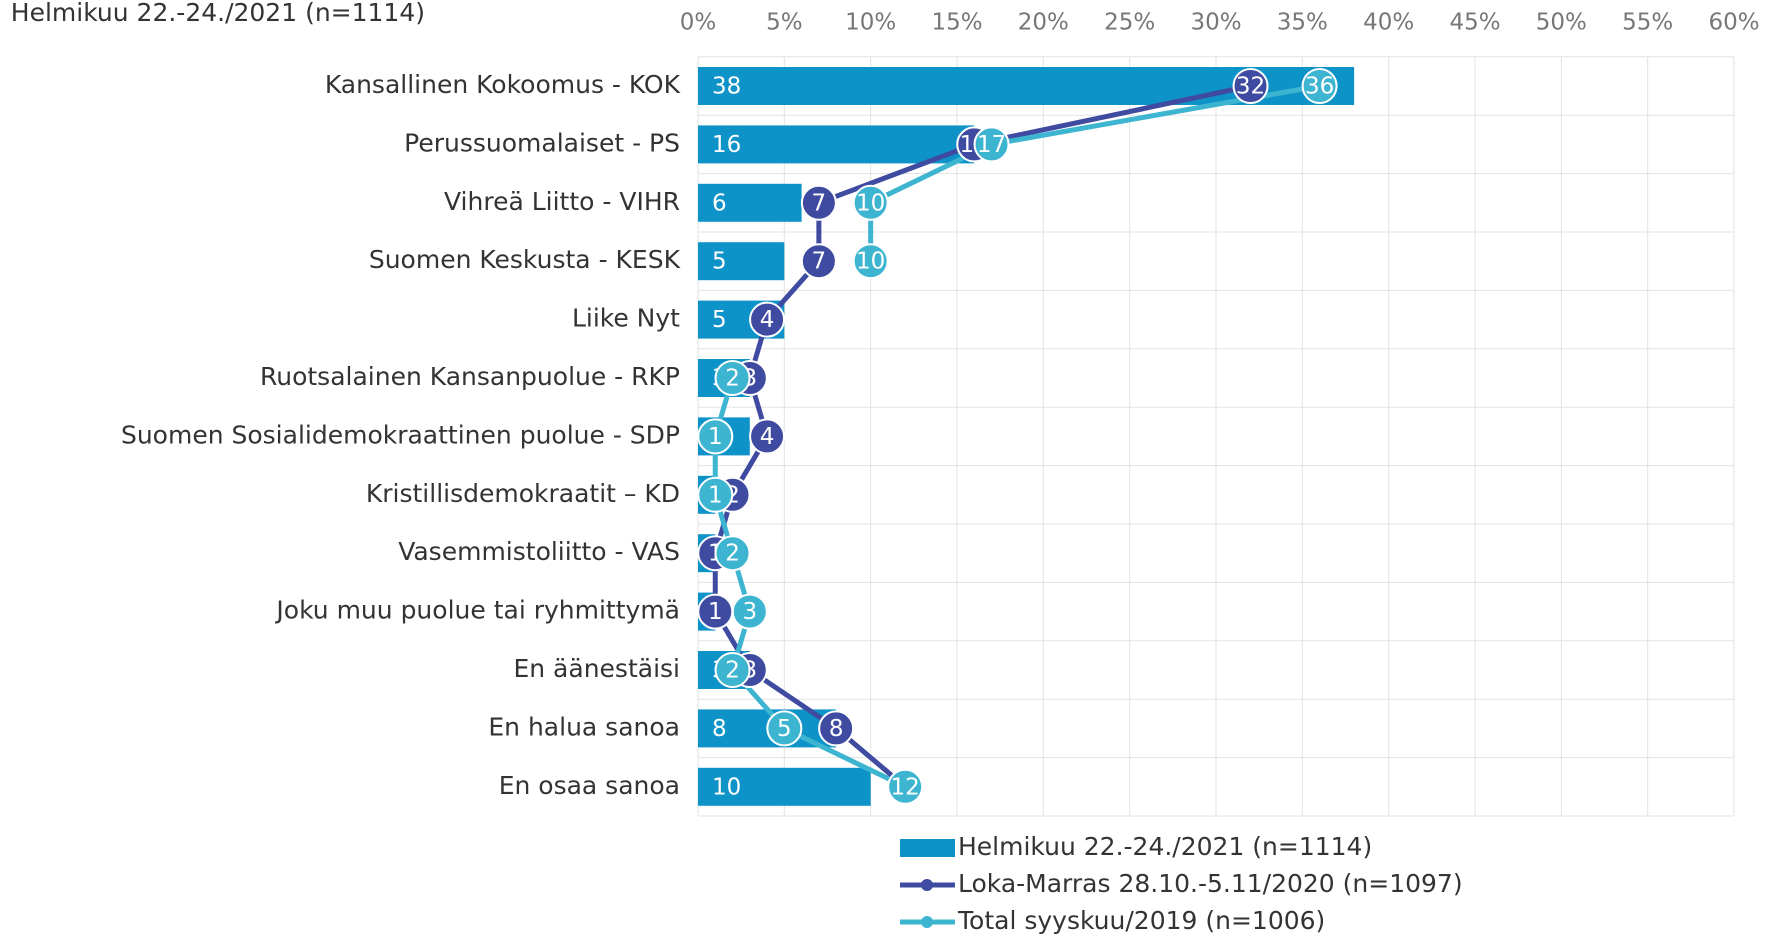 This screenshot has width=1768, height=936. What do you see at coordinates (1474, 23) in the screenshot?
I see `x-tick-label: 45%` at bounding box center [1474, 23].